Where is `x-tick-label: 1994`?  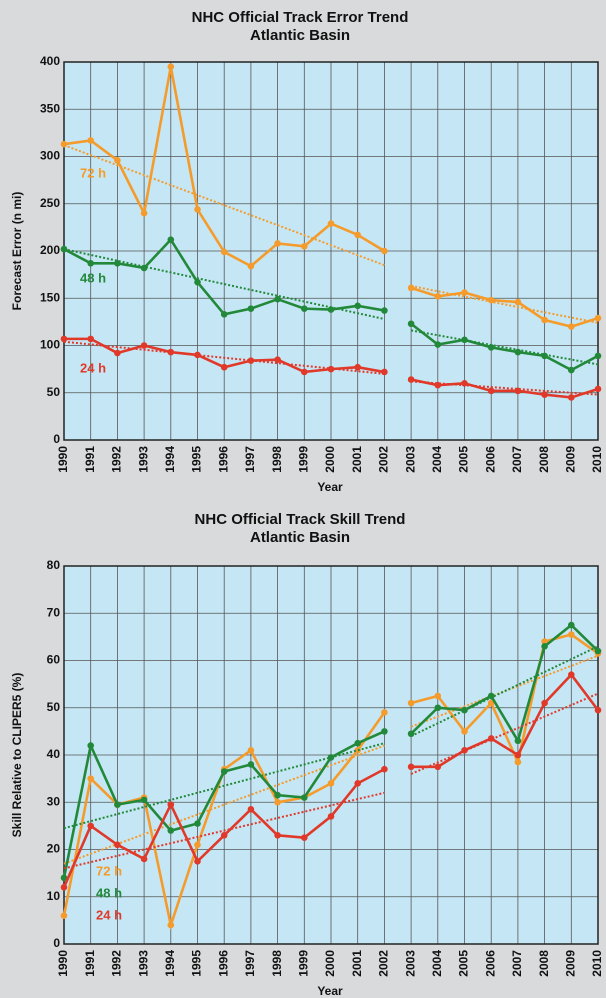
x-tick-label: 1994 is located at coordinates (170, 459).